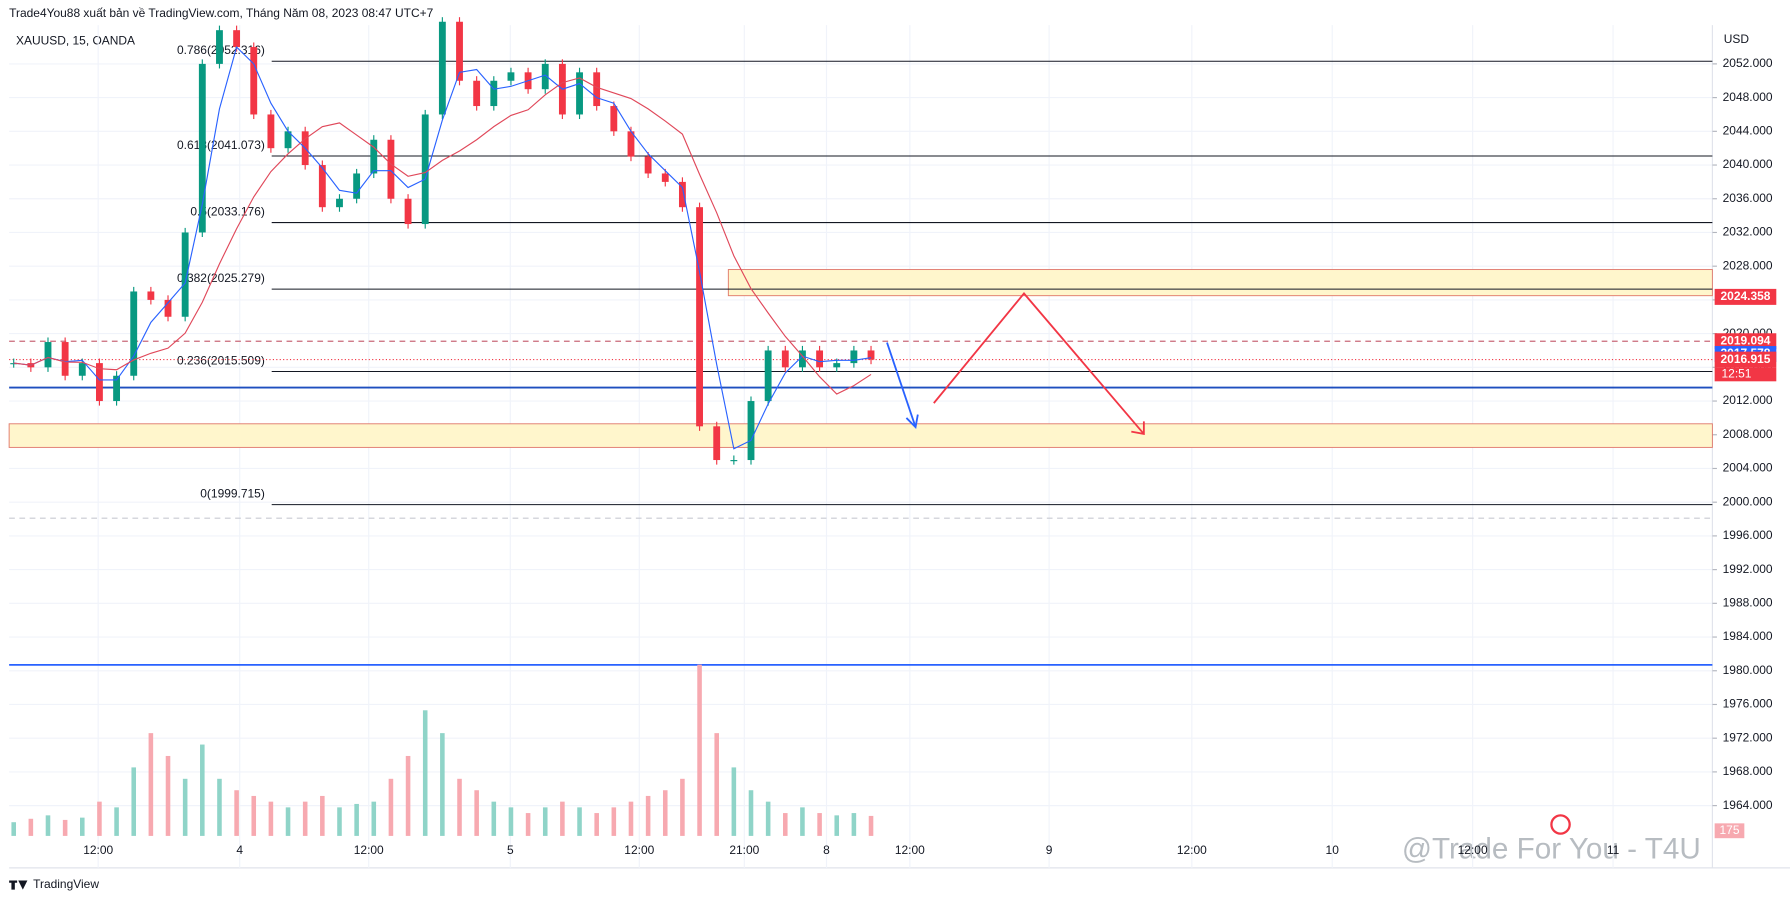  Describe the element at coordinates (1333, 850) in the screenshot. I see `time-label: 10` at that location.